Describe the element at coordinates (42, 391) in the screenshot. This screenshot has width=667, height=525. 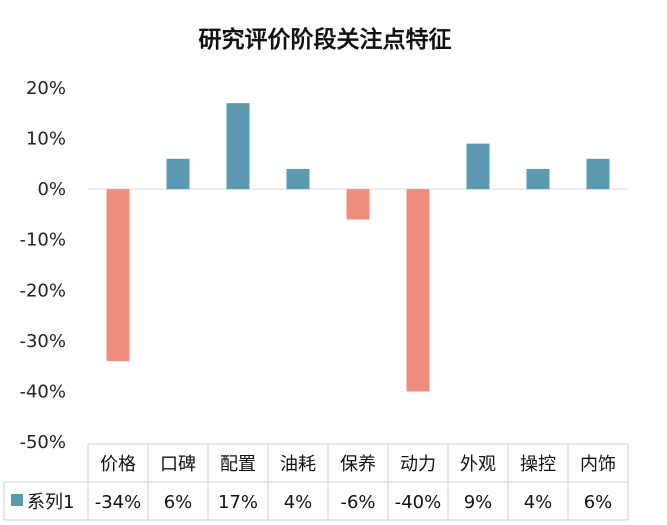
I see `y-tick-label: -40%` at that location.